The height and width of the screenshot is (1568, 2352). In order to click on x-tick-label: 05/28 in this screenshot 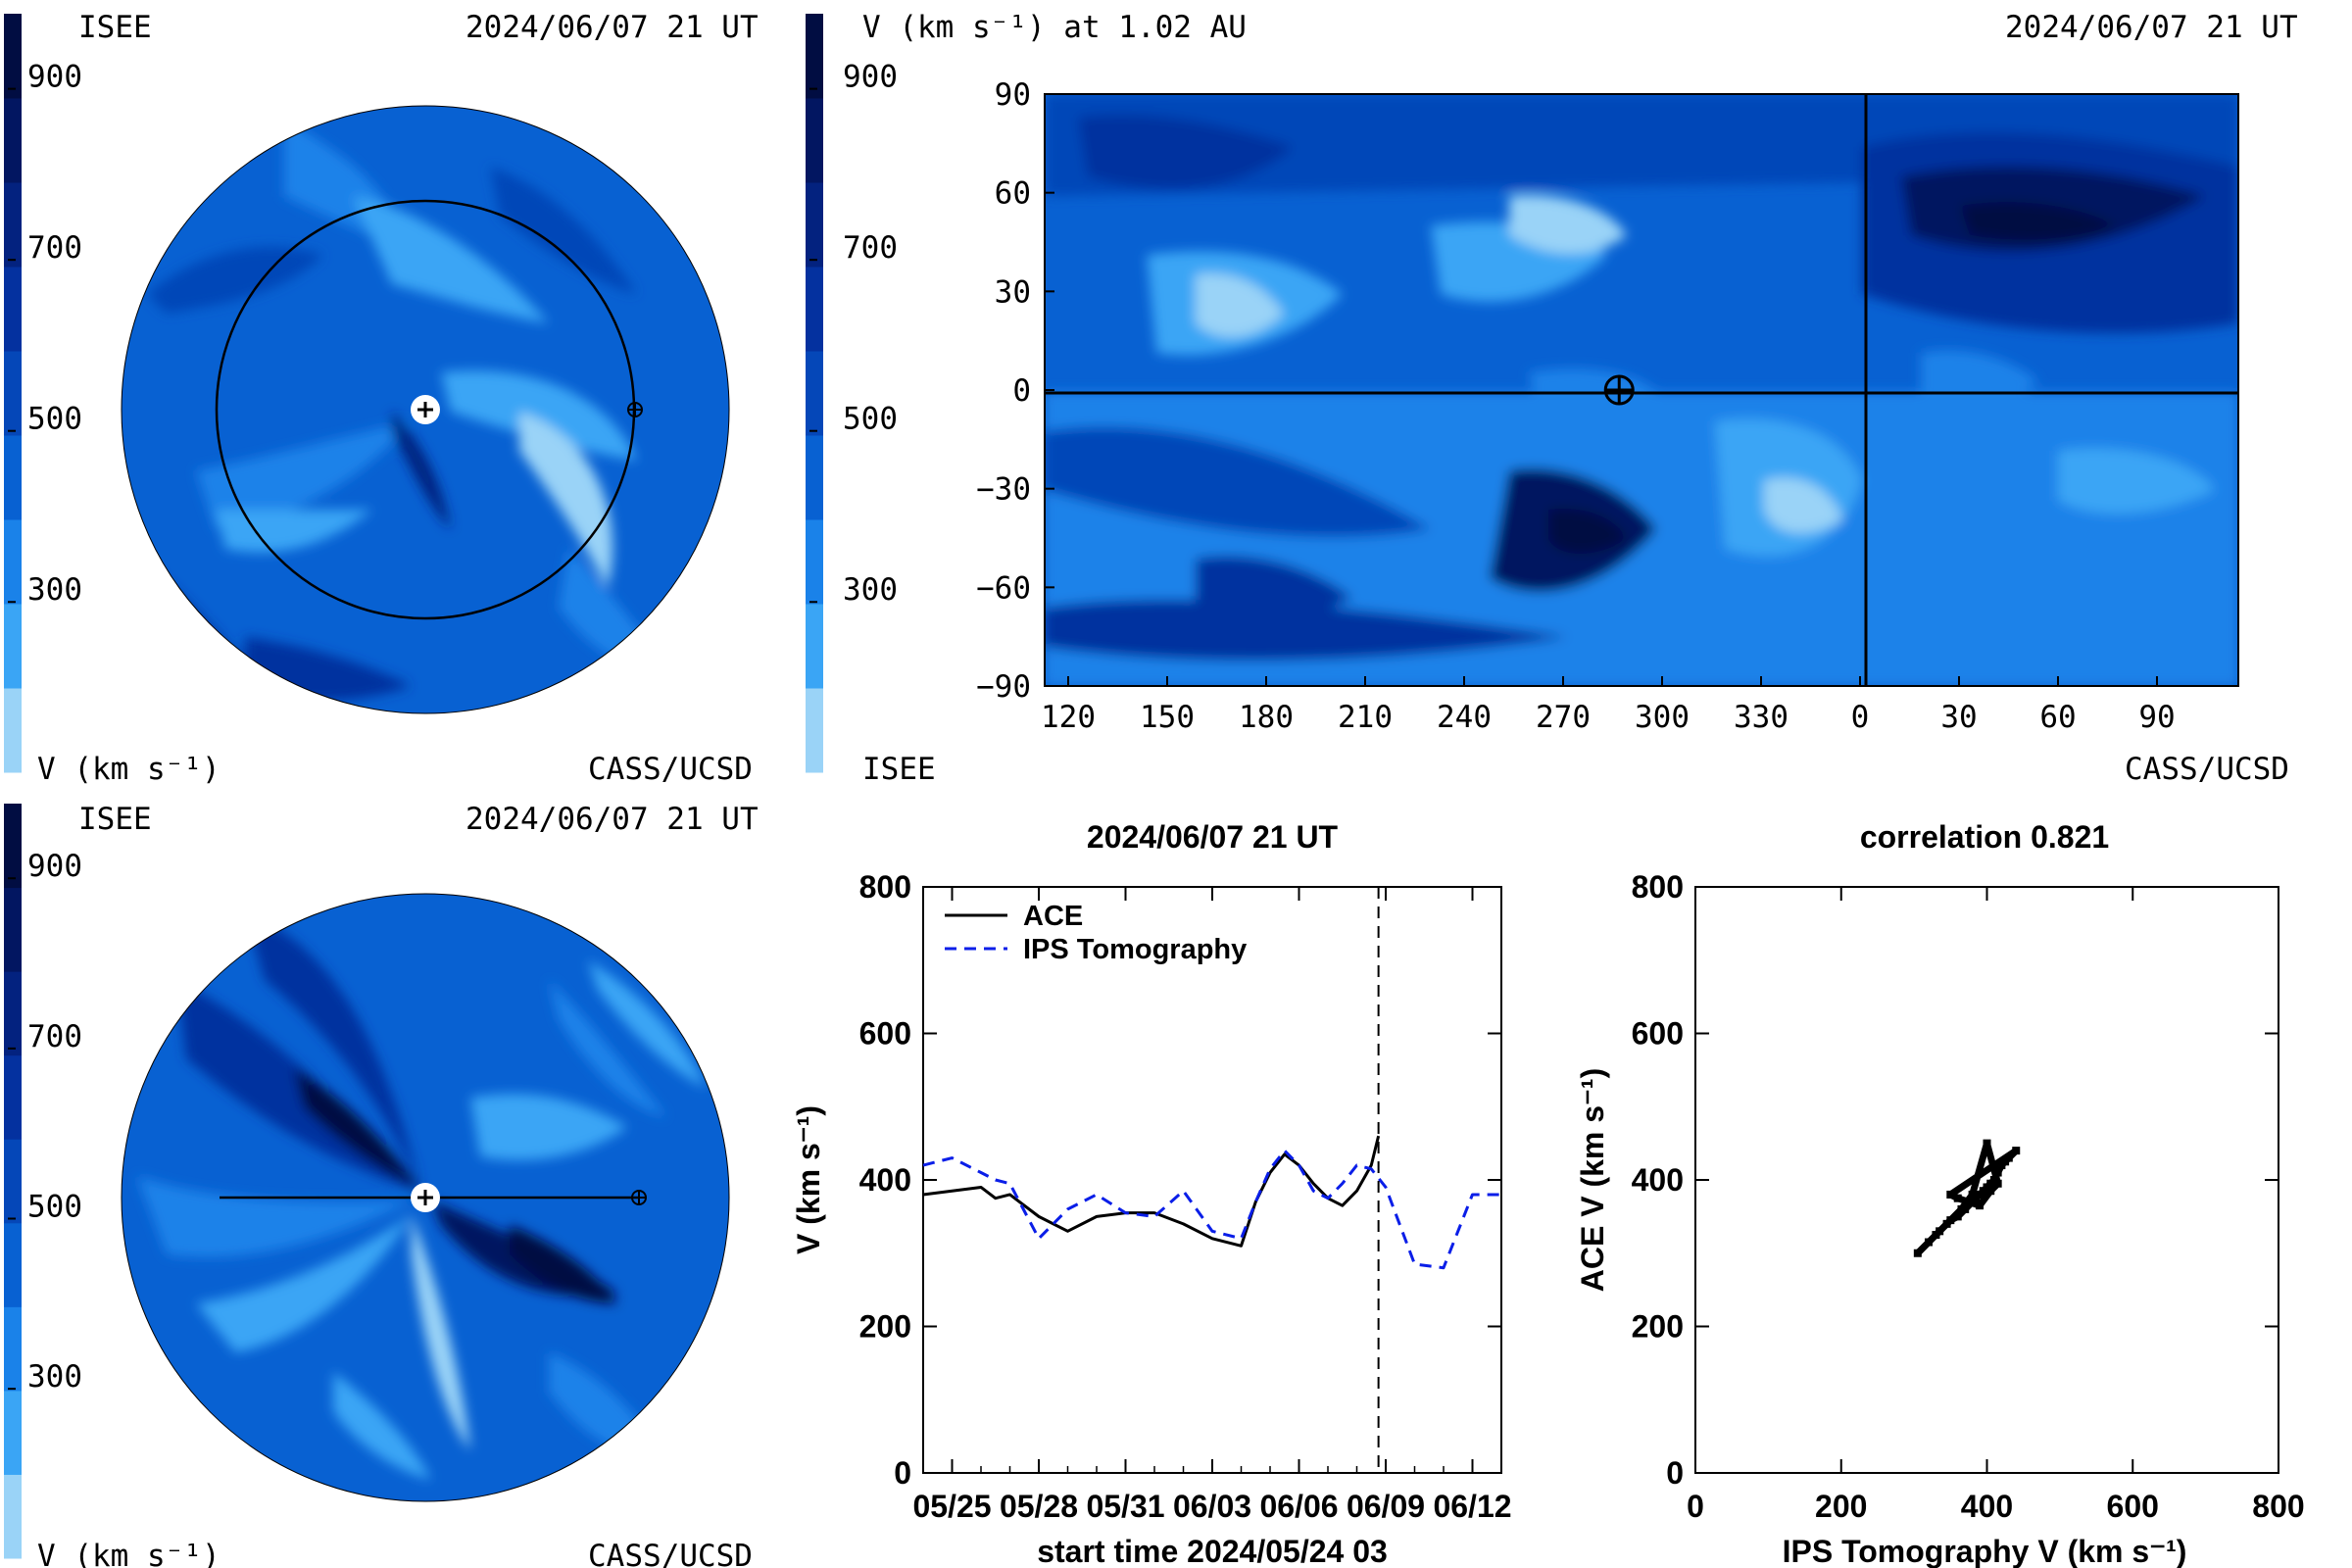, I will do `click(1039, 1506)`.